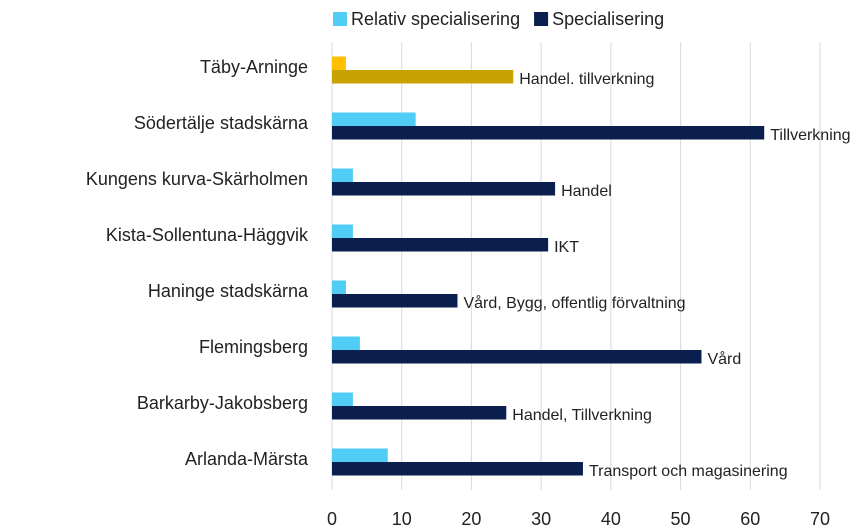  Describe the element at coordinates (688, 471) in the screenshot. I see `data-label: Transport och magasinering` at that location.